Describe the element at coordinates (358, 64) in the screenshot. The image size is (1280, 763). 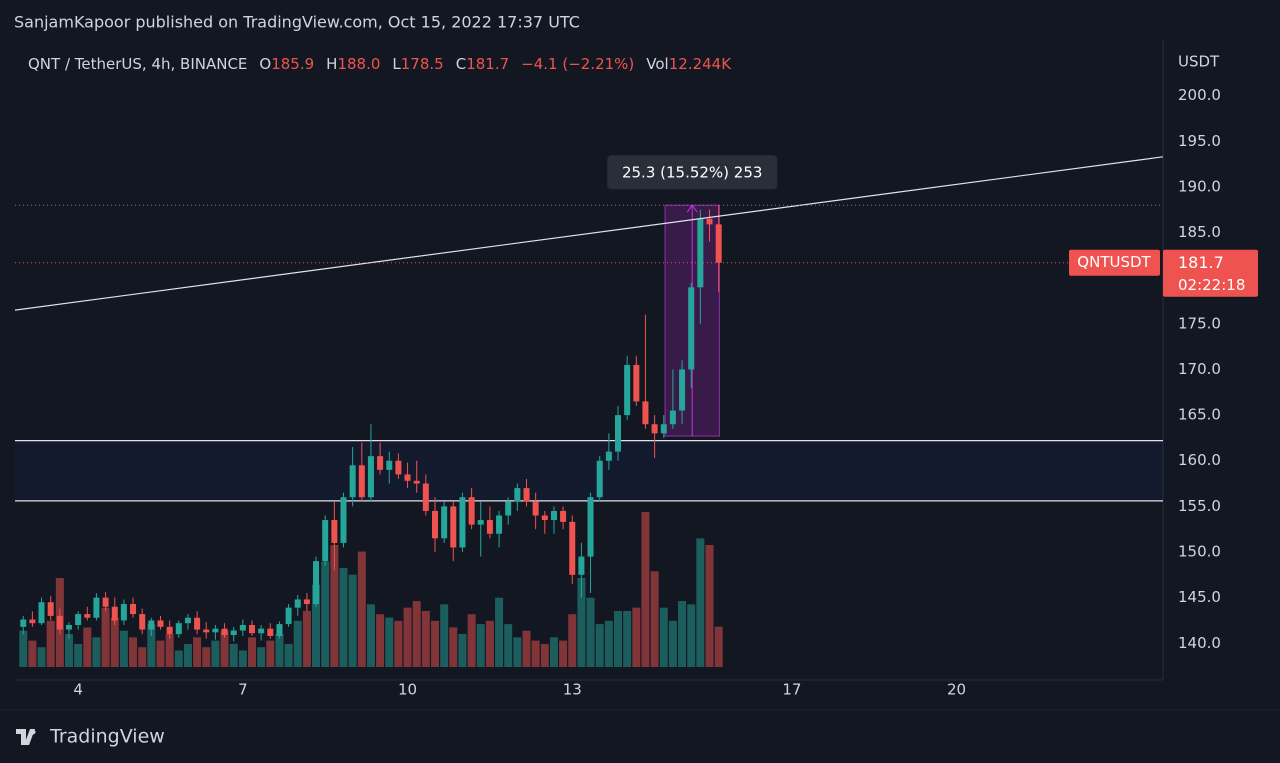
I see `legend-value: 188.0` at that location.